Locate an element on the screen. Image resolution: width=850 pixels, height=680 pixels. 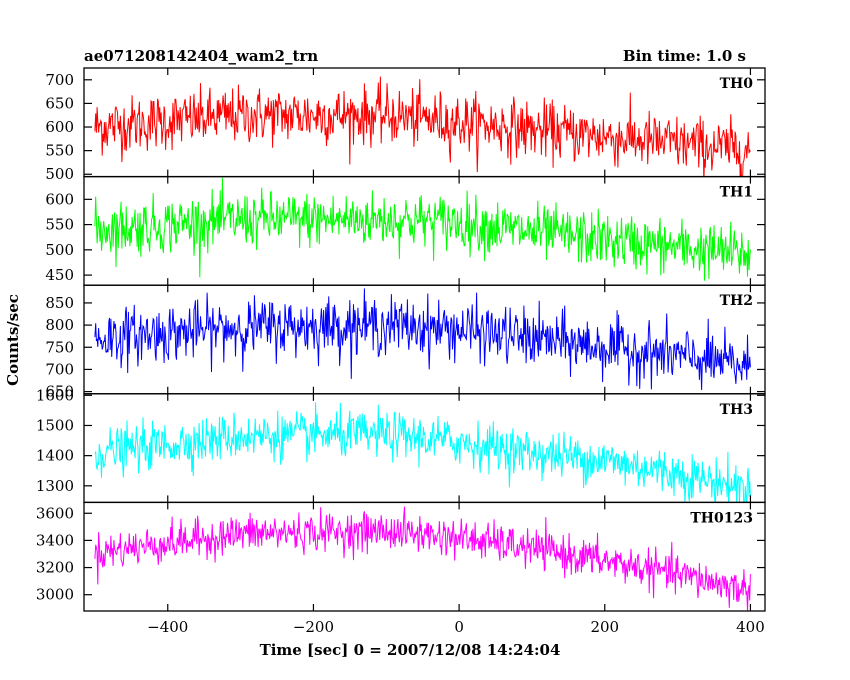
panel-th3: 1300 1400 1500 1600 TH3 is located at coordinates (401, 445).